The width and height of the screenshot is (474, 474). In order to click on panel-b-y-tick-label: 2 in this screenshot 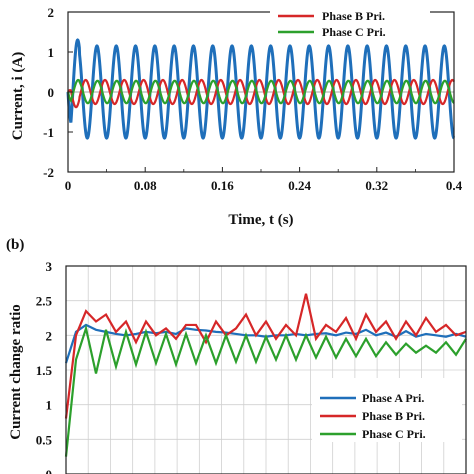, I will do `click(49, 335)`.